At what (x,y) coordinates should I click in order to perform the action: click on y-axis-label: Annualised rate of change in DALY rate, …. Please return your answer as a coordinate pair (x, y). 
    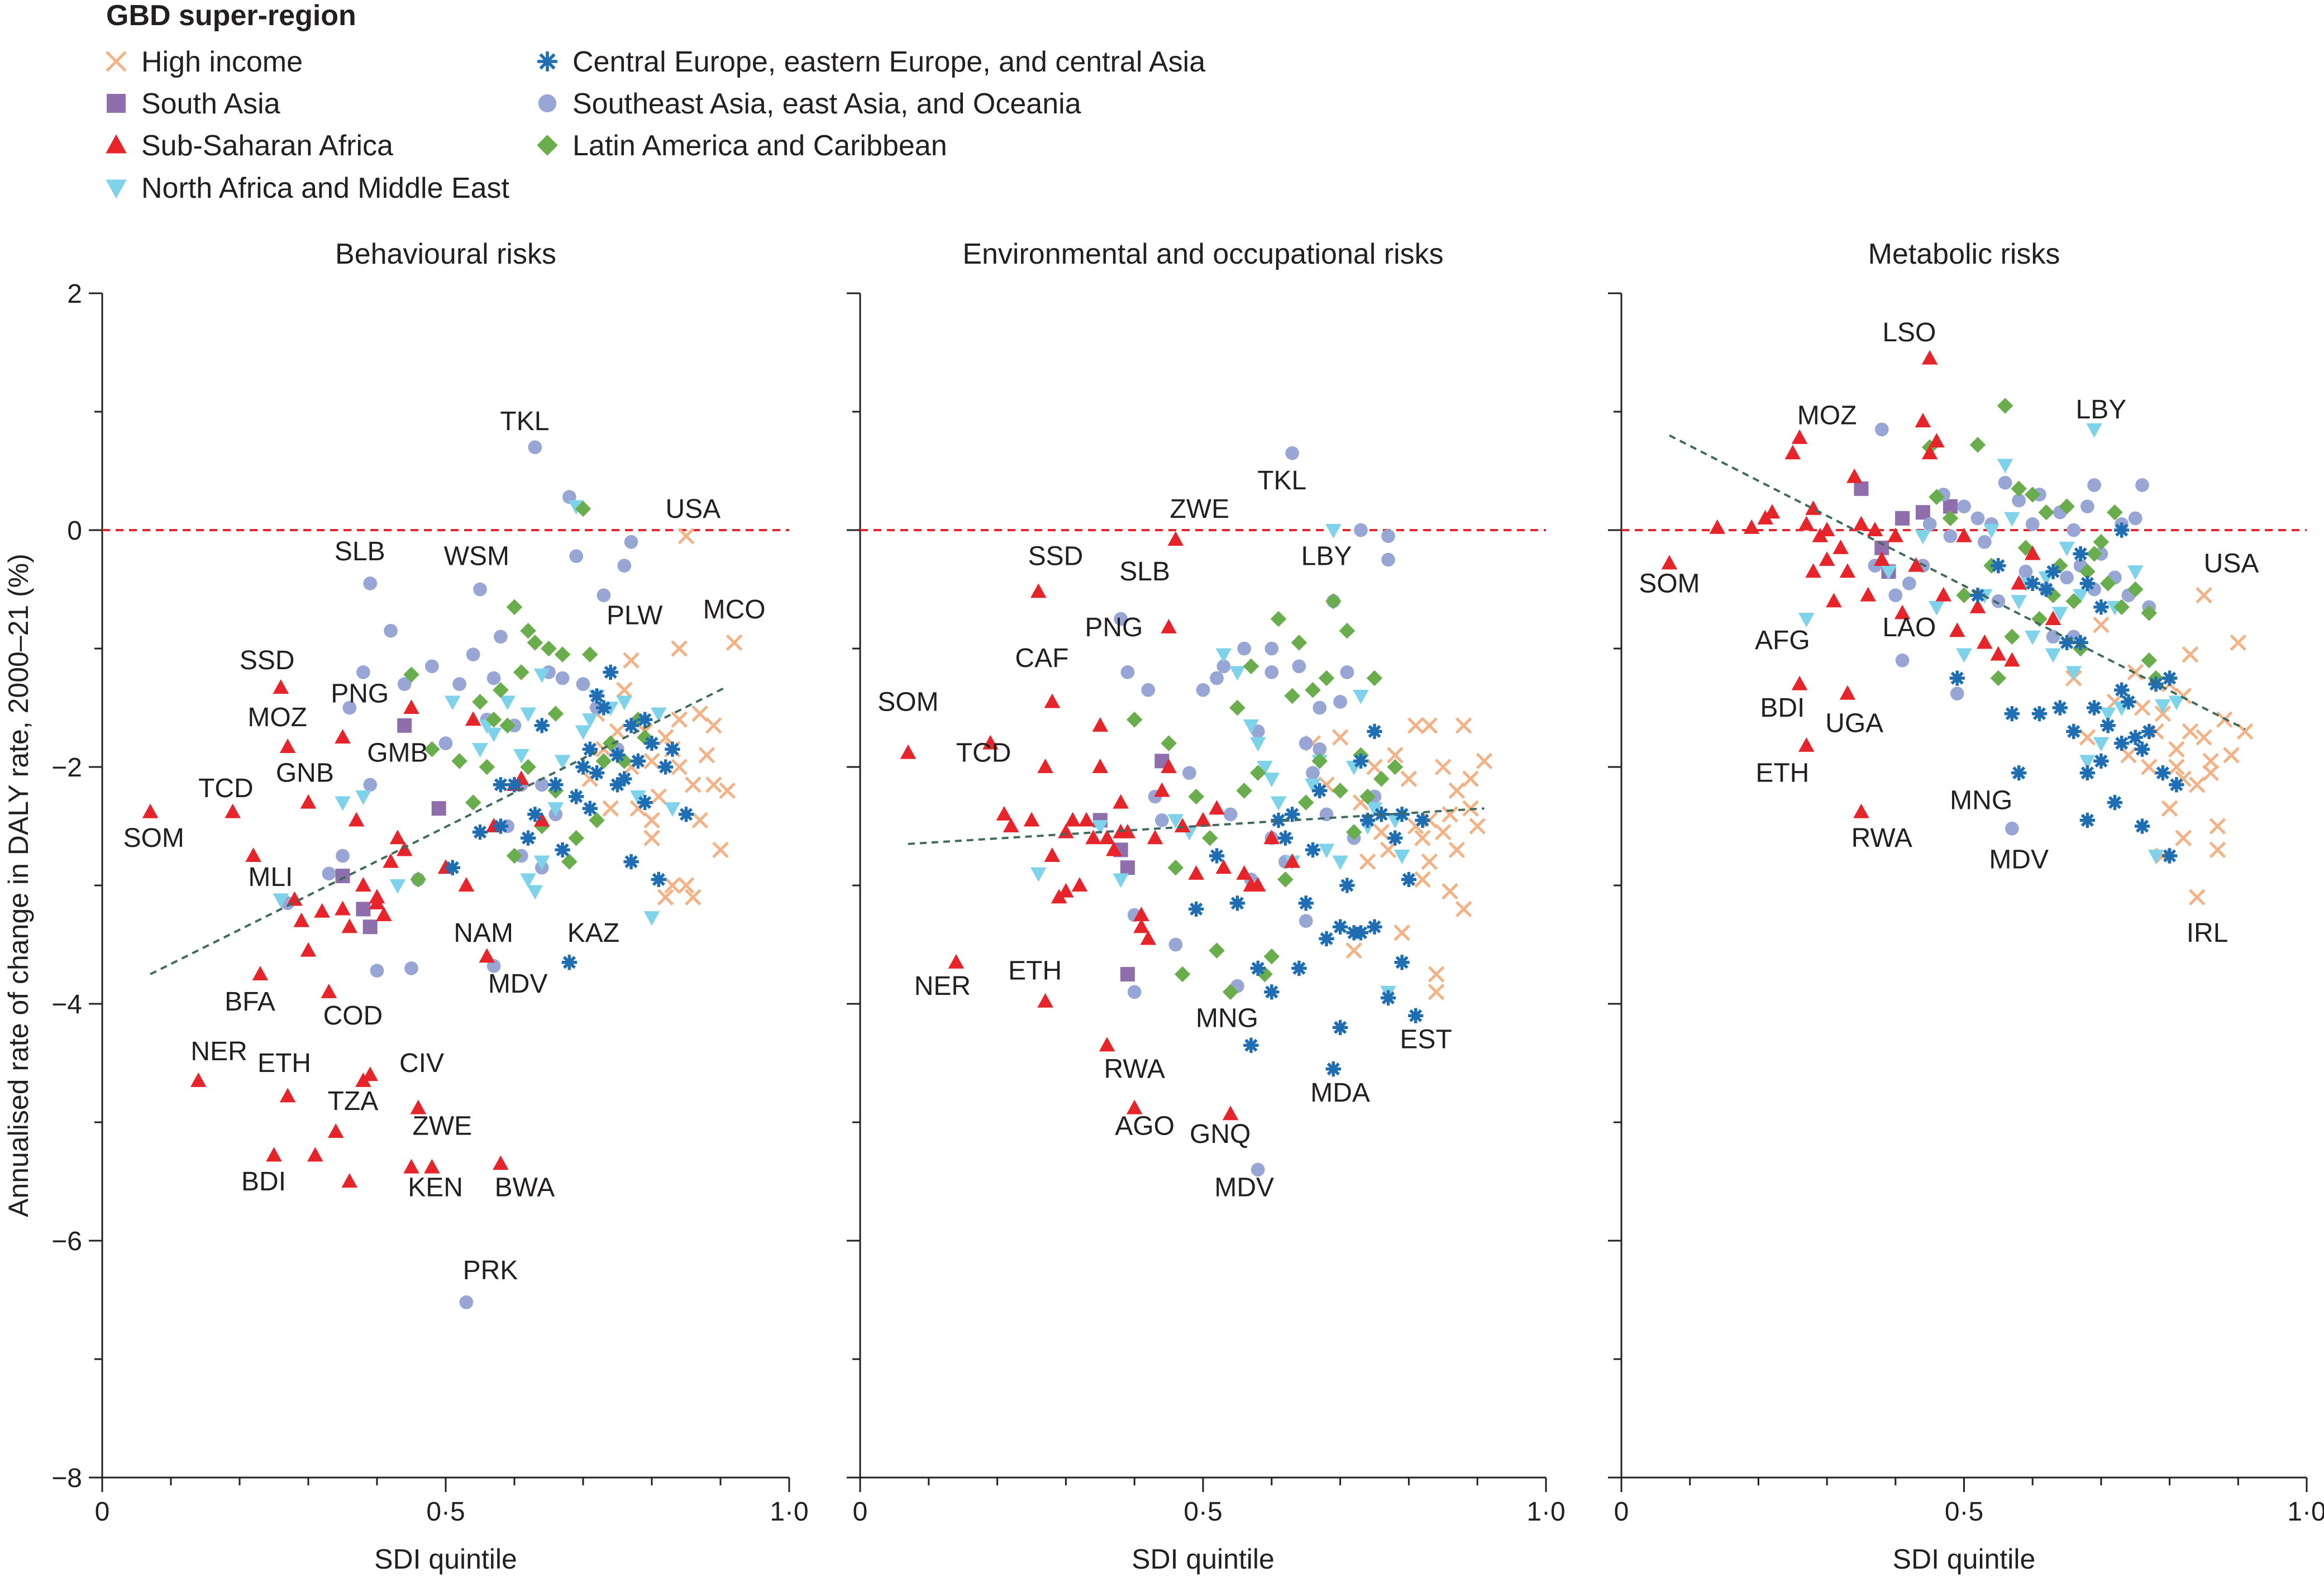
    Looking at the image, I should click on (18, 886).